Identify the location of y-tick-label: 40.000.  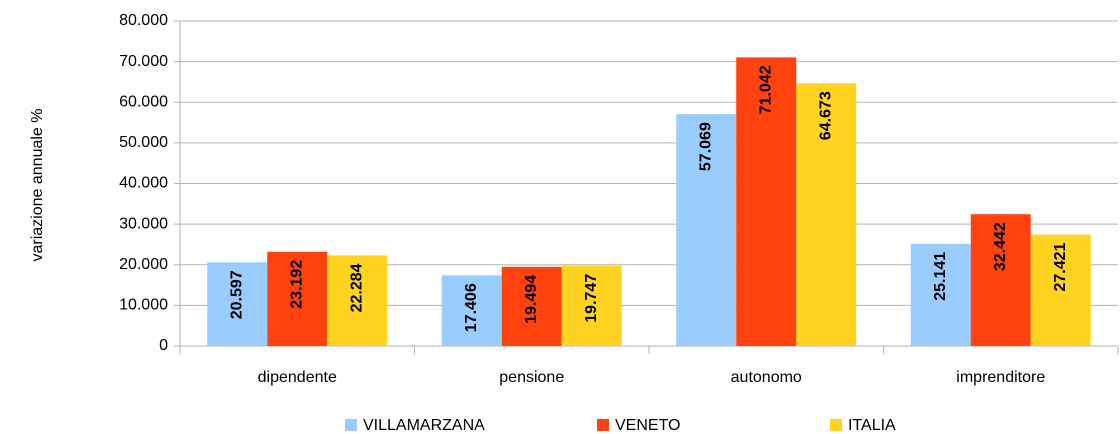
(143, 183).